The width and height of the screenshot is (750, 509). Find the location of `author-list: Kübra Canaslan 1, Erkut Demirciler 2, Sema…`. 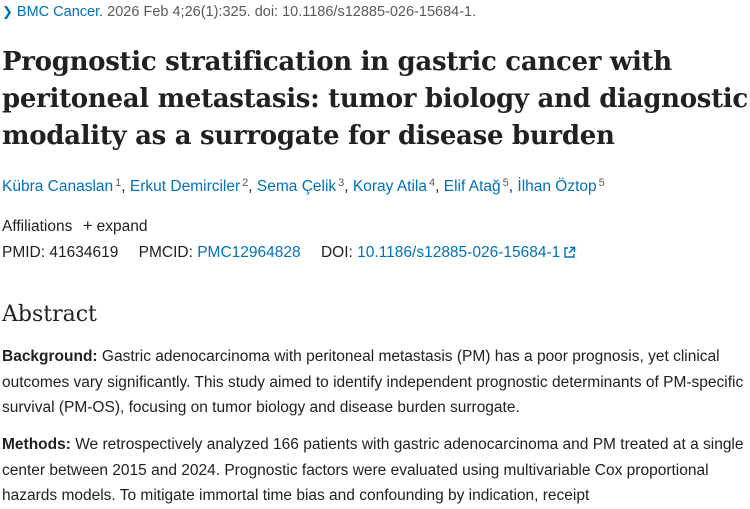

author-list: Kübra Canaslan 1, Erkut Demirciler 2, Sema… is located at coordinates (303, 186).